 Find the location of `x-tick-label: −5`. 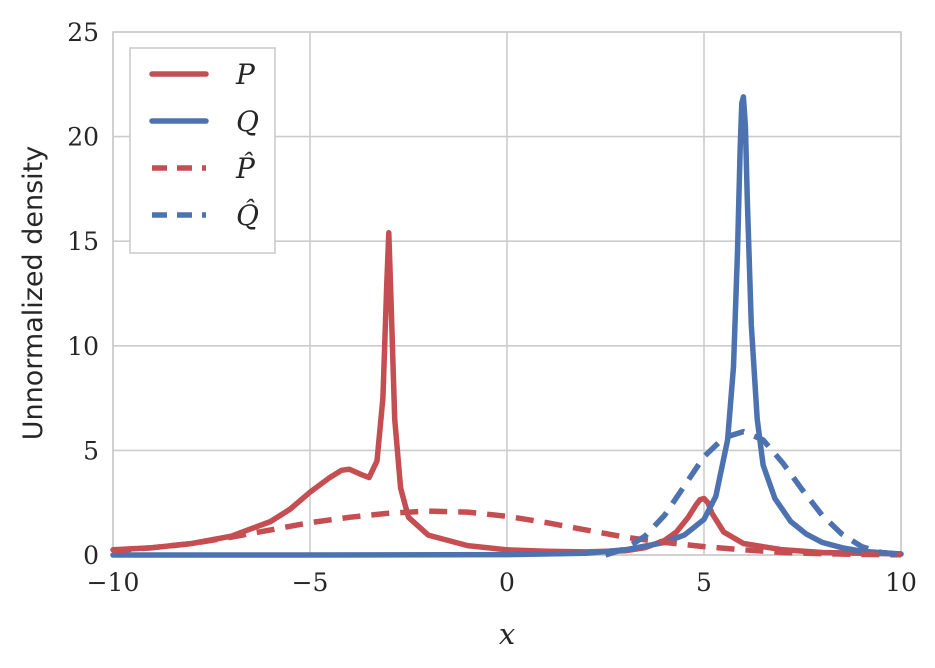

x-tick-label: −5 is located at coordinates (310, 582).